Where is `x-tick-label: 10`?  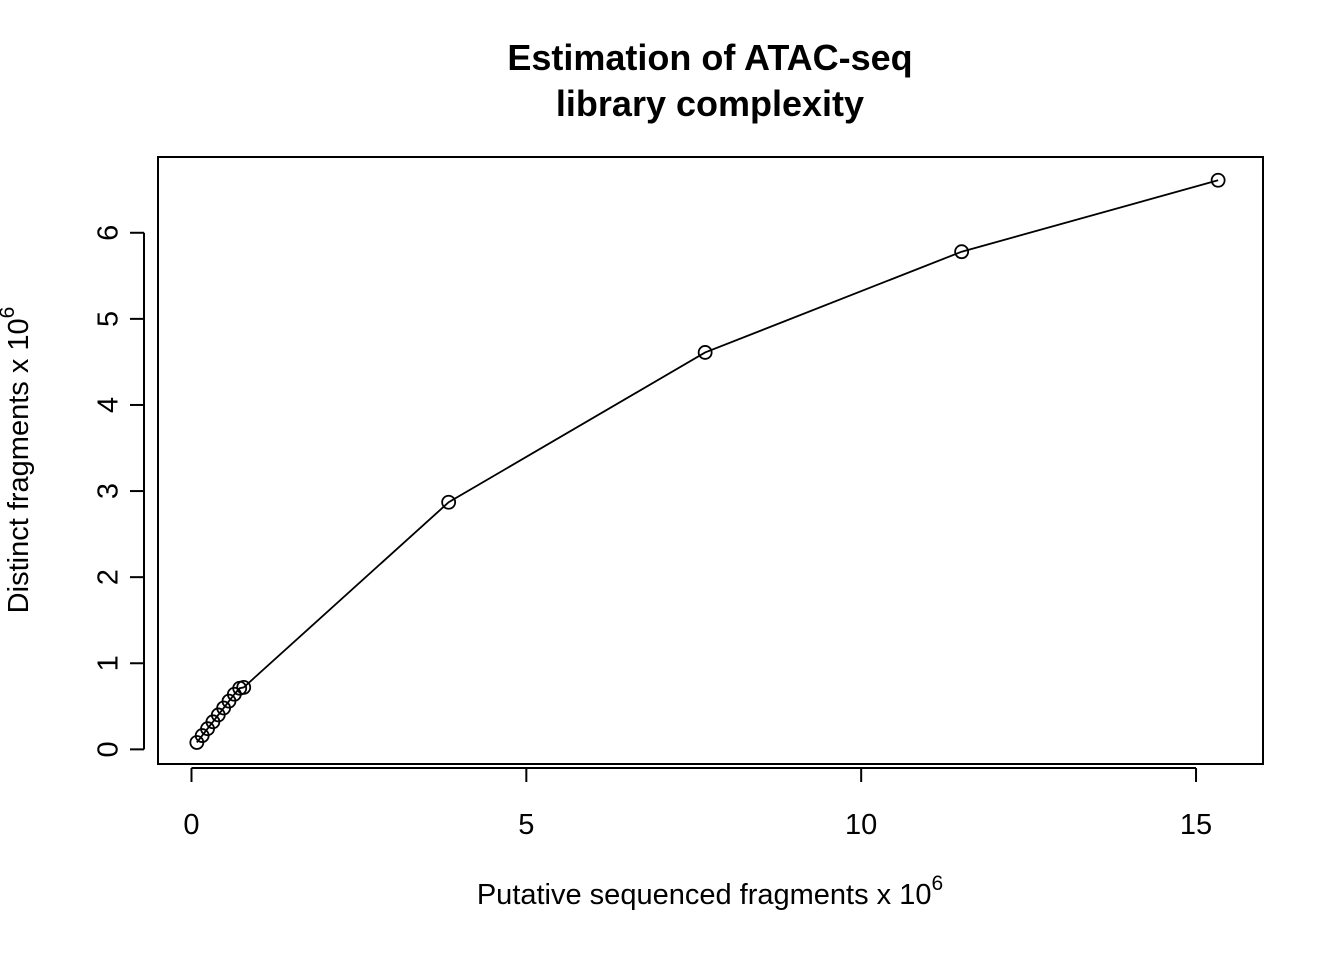 x-tick-label: 10 is located at coordinates (861, 825).